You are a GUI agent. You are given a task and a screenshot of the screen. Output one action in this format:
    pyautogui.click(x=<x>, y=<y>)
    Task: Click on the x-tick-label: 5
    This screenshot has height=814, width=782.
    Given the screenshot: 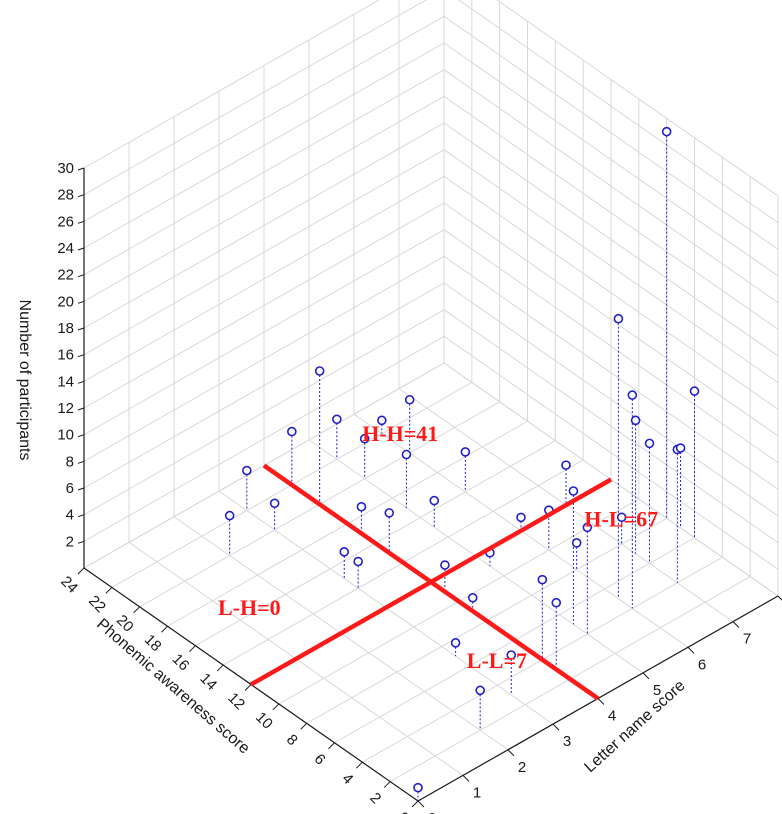 What is the action you would take?
    pyautogui.click(x=657, y=690)
    